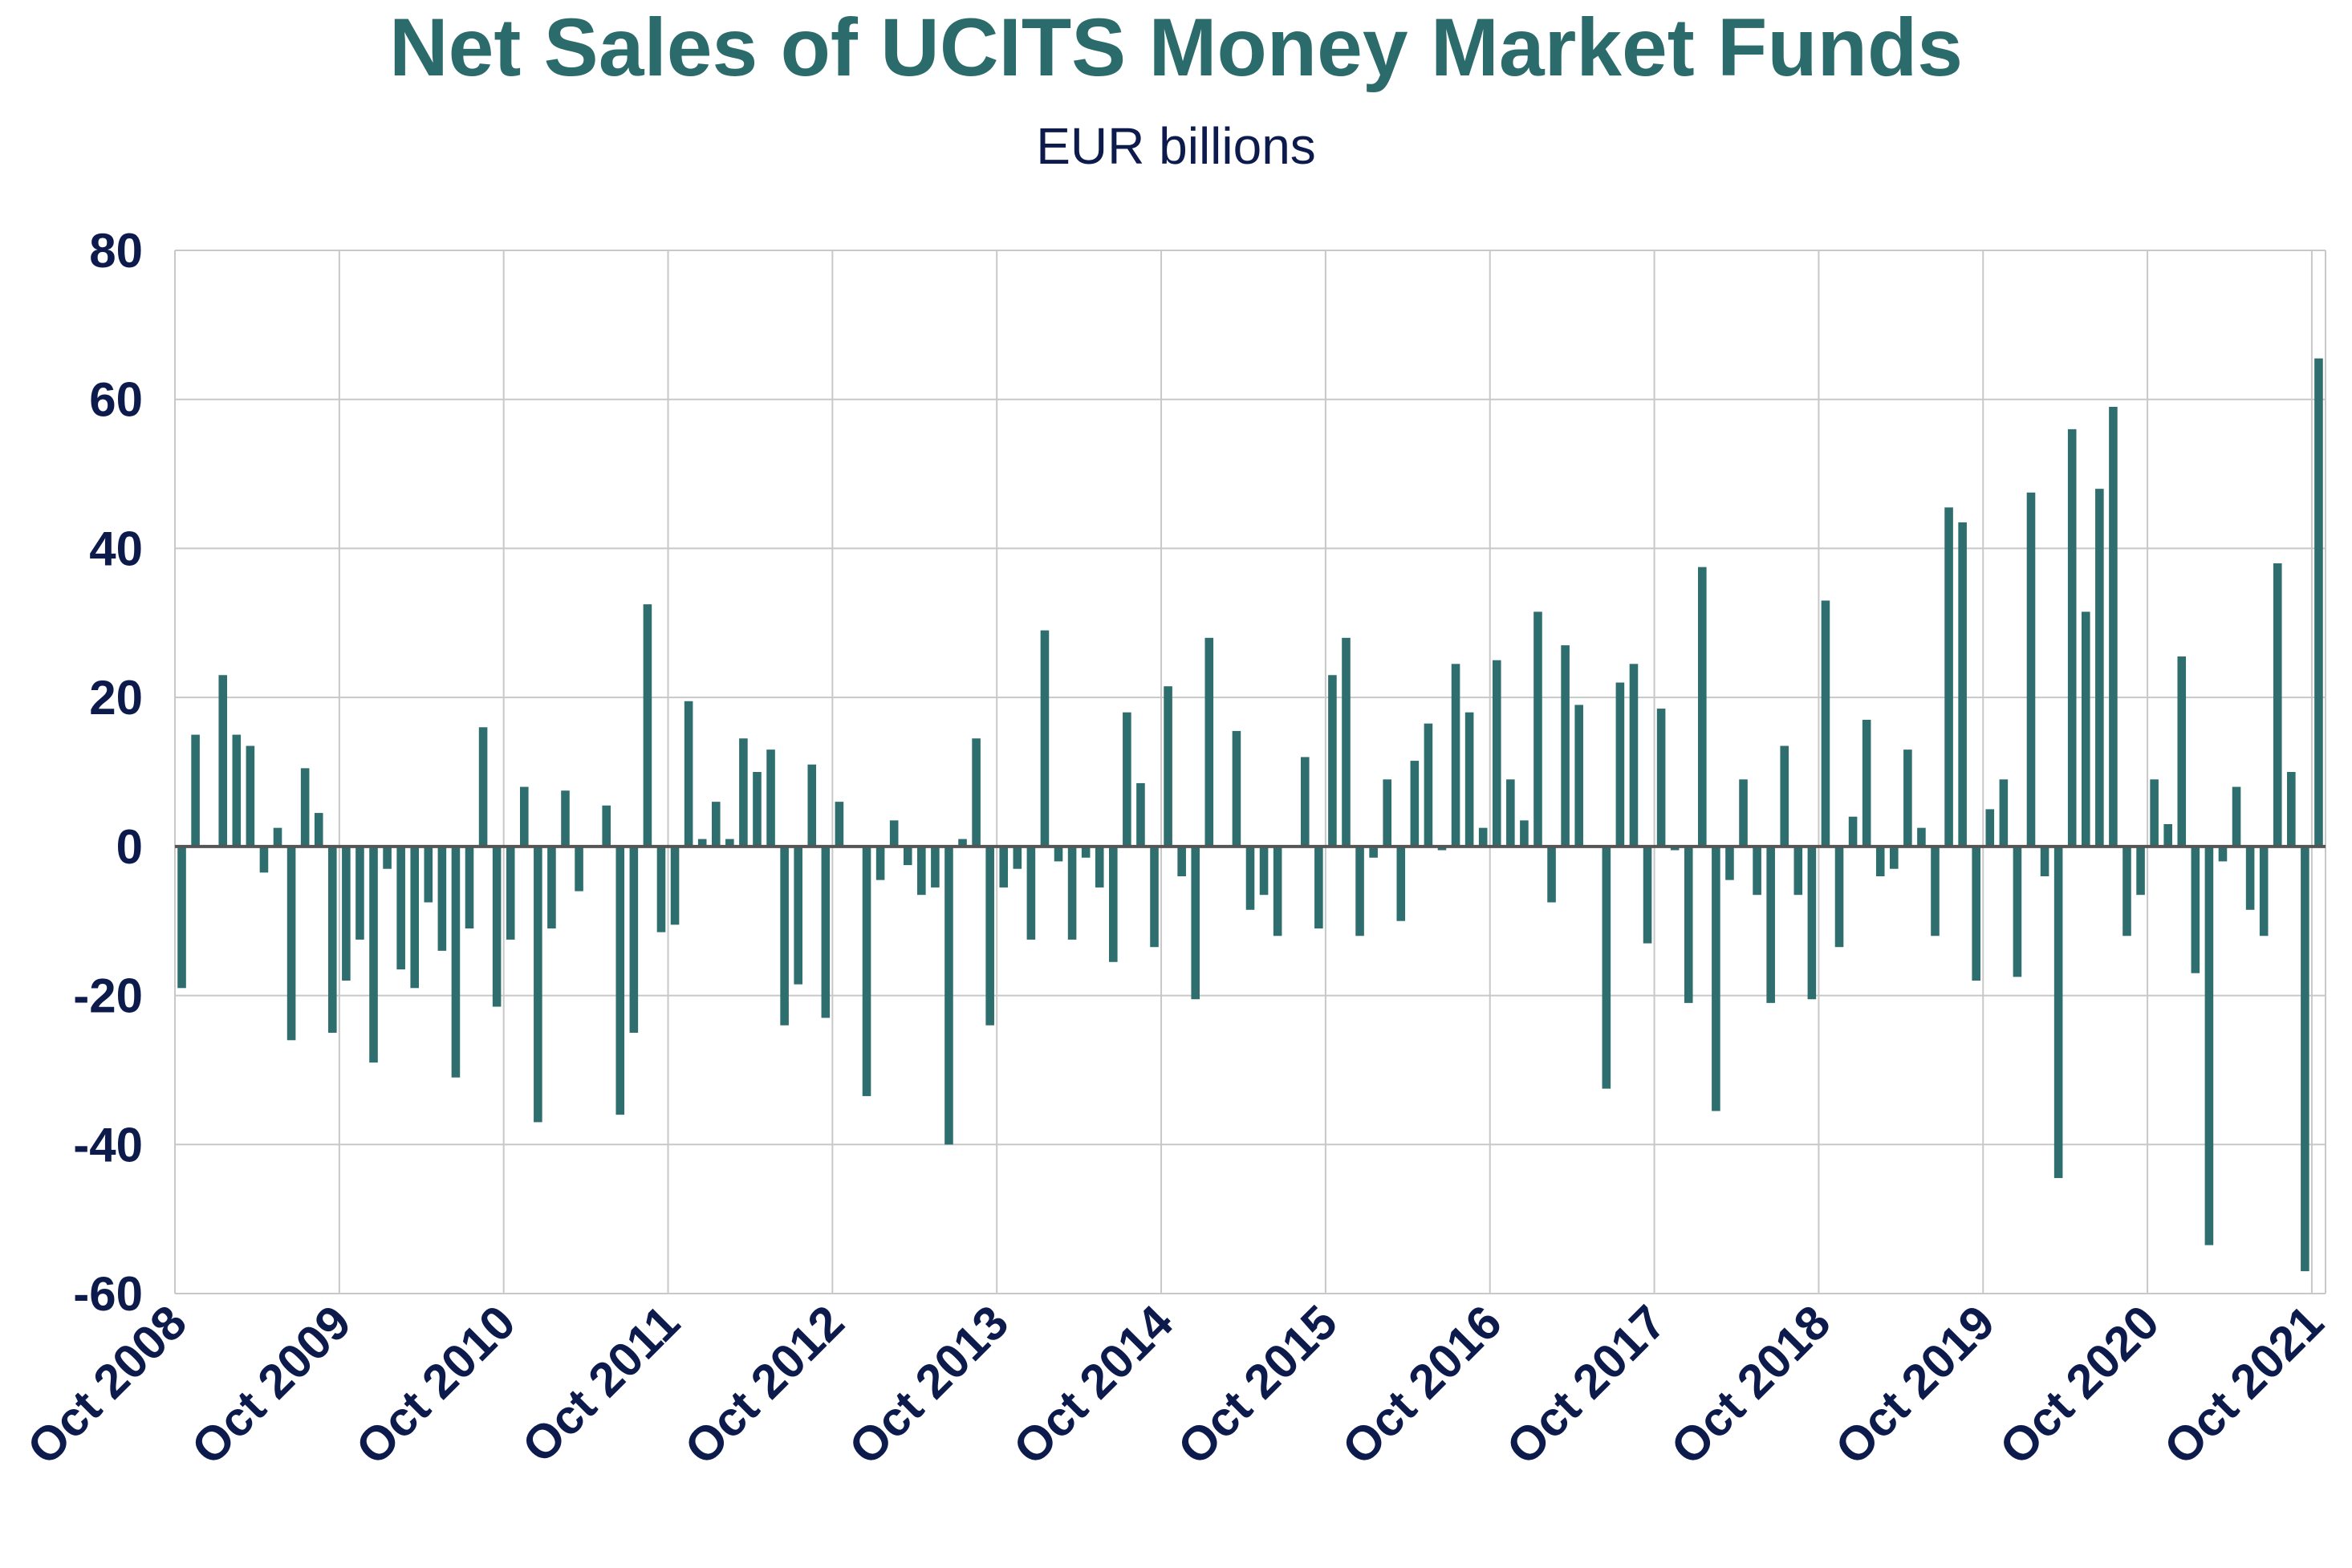 The height and width of the screenshot is (1568, 2352). Describe the element at coordinates (116, 698) in the screenshot. I see `y-tick-label: 20` at that location.